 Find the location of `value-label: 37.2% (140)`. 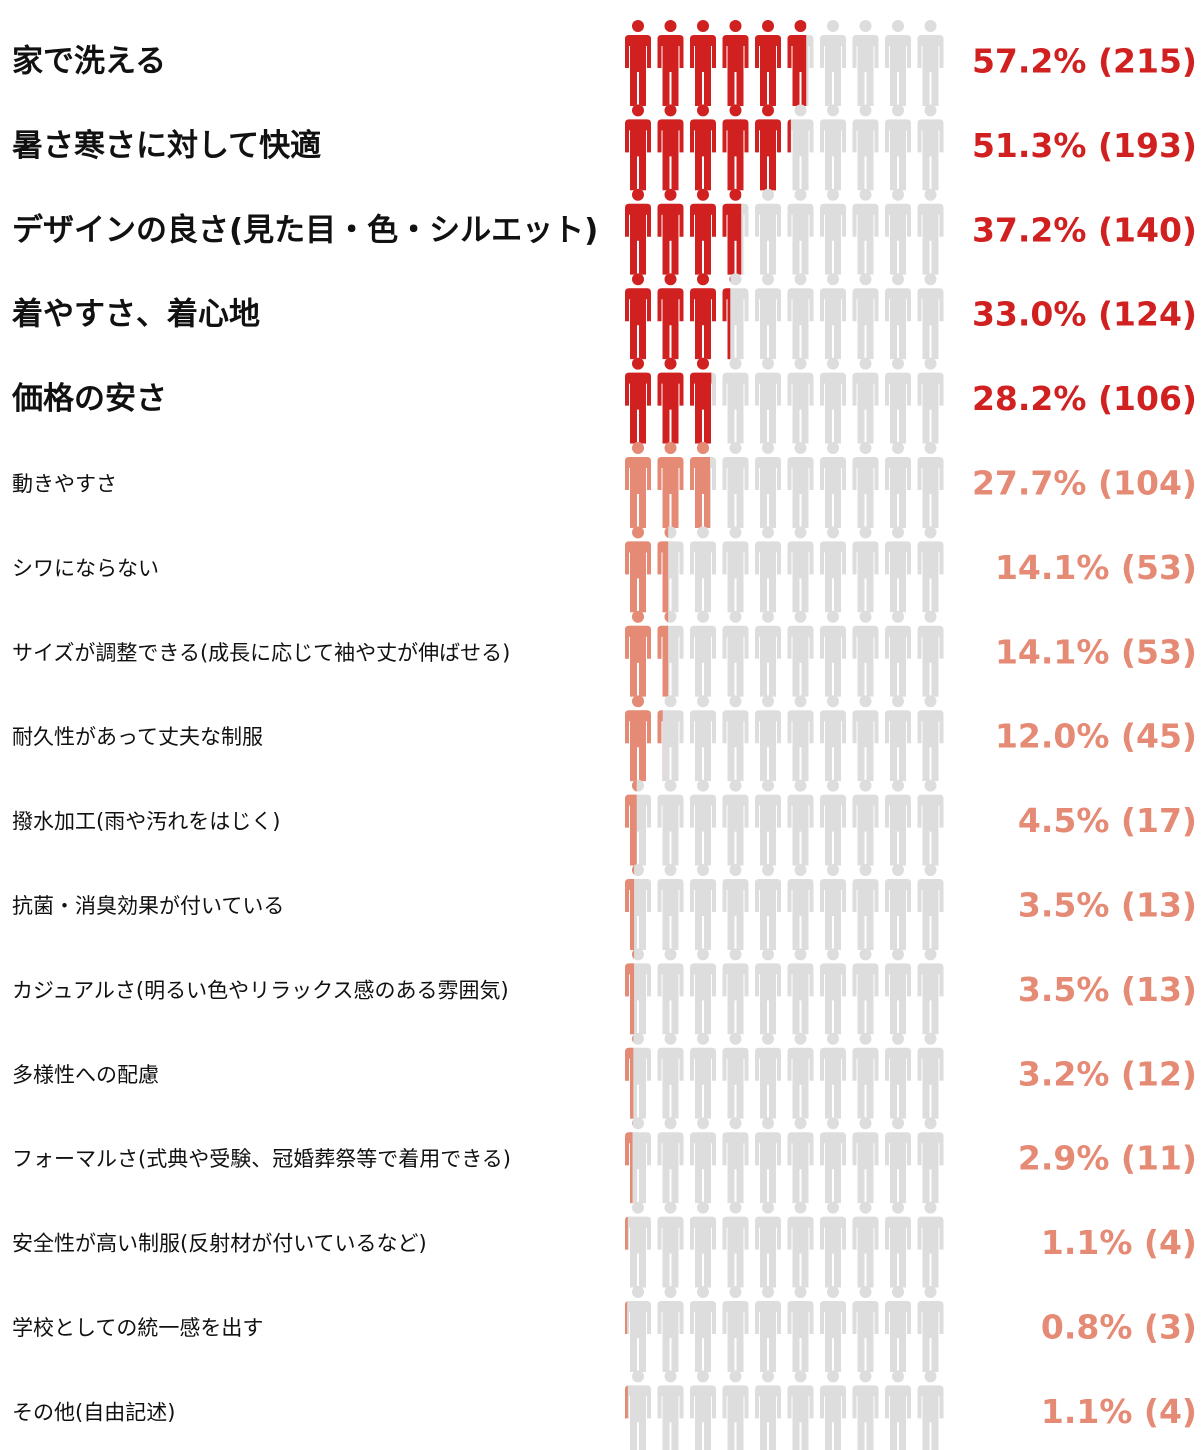

value-label: 37.2% (140) is located at coordinates (1084, 229).